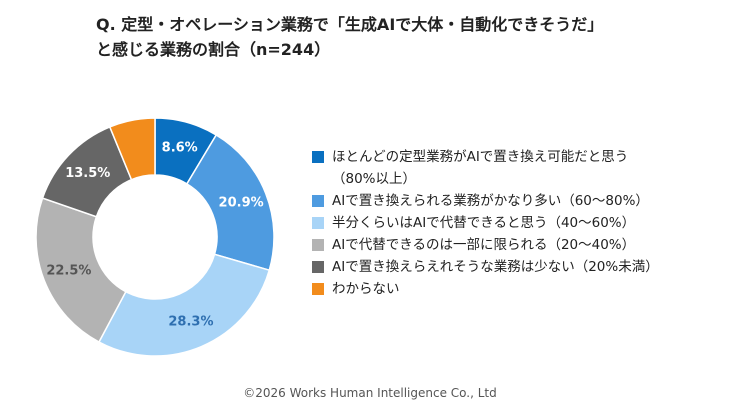 This screenshot has height=416, width=740. I want to click on value-label: 22.5%, so click(68, 270).